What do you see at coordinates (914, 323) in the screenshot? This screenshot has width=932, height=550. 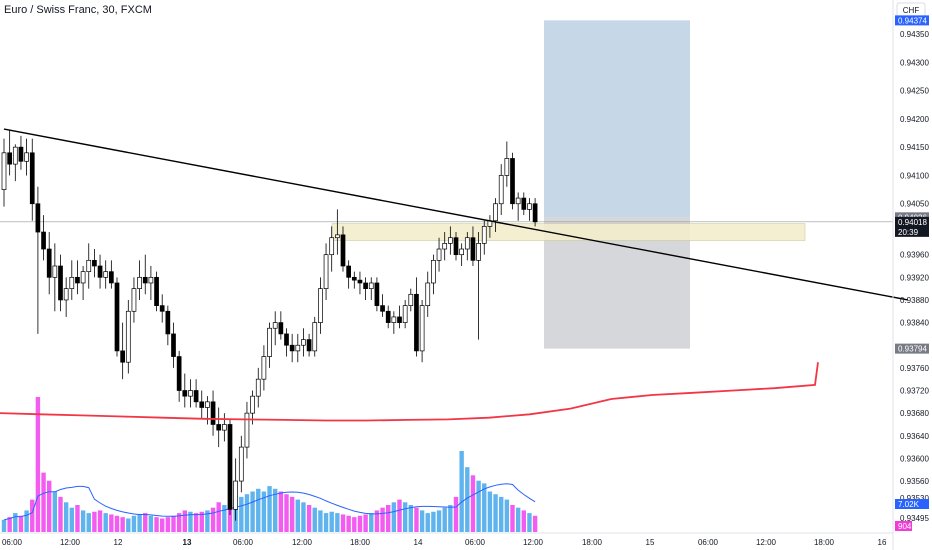 I see `price-tick-label: 0.93840` at bounding box center [914, 323].